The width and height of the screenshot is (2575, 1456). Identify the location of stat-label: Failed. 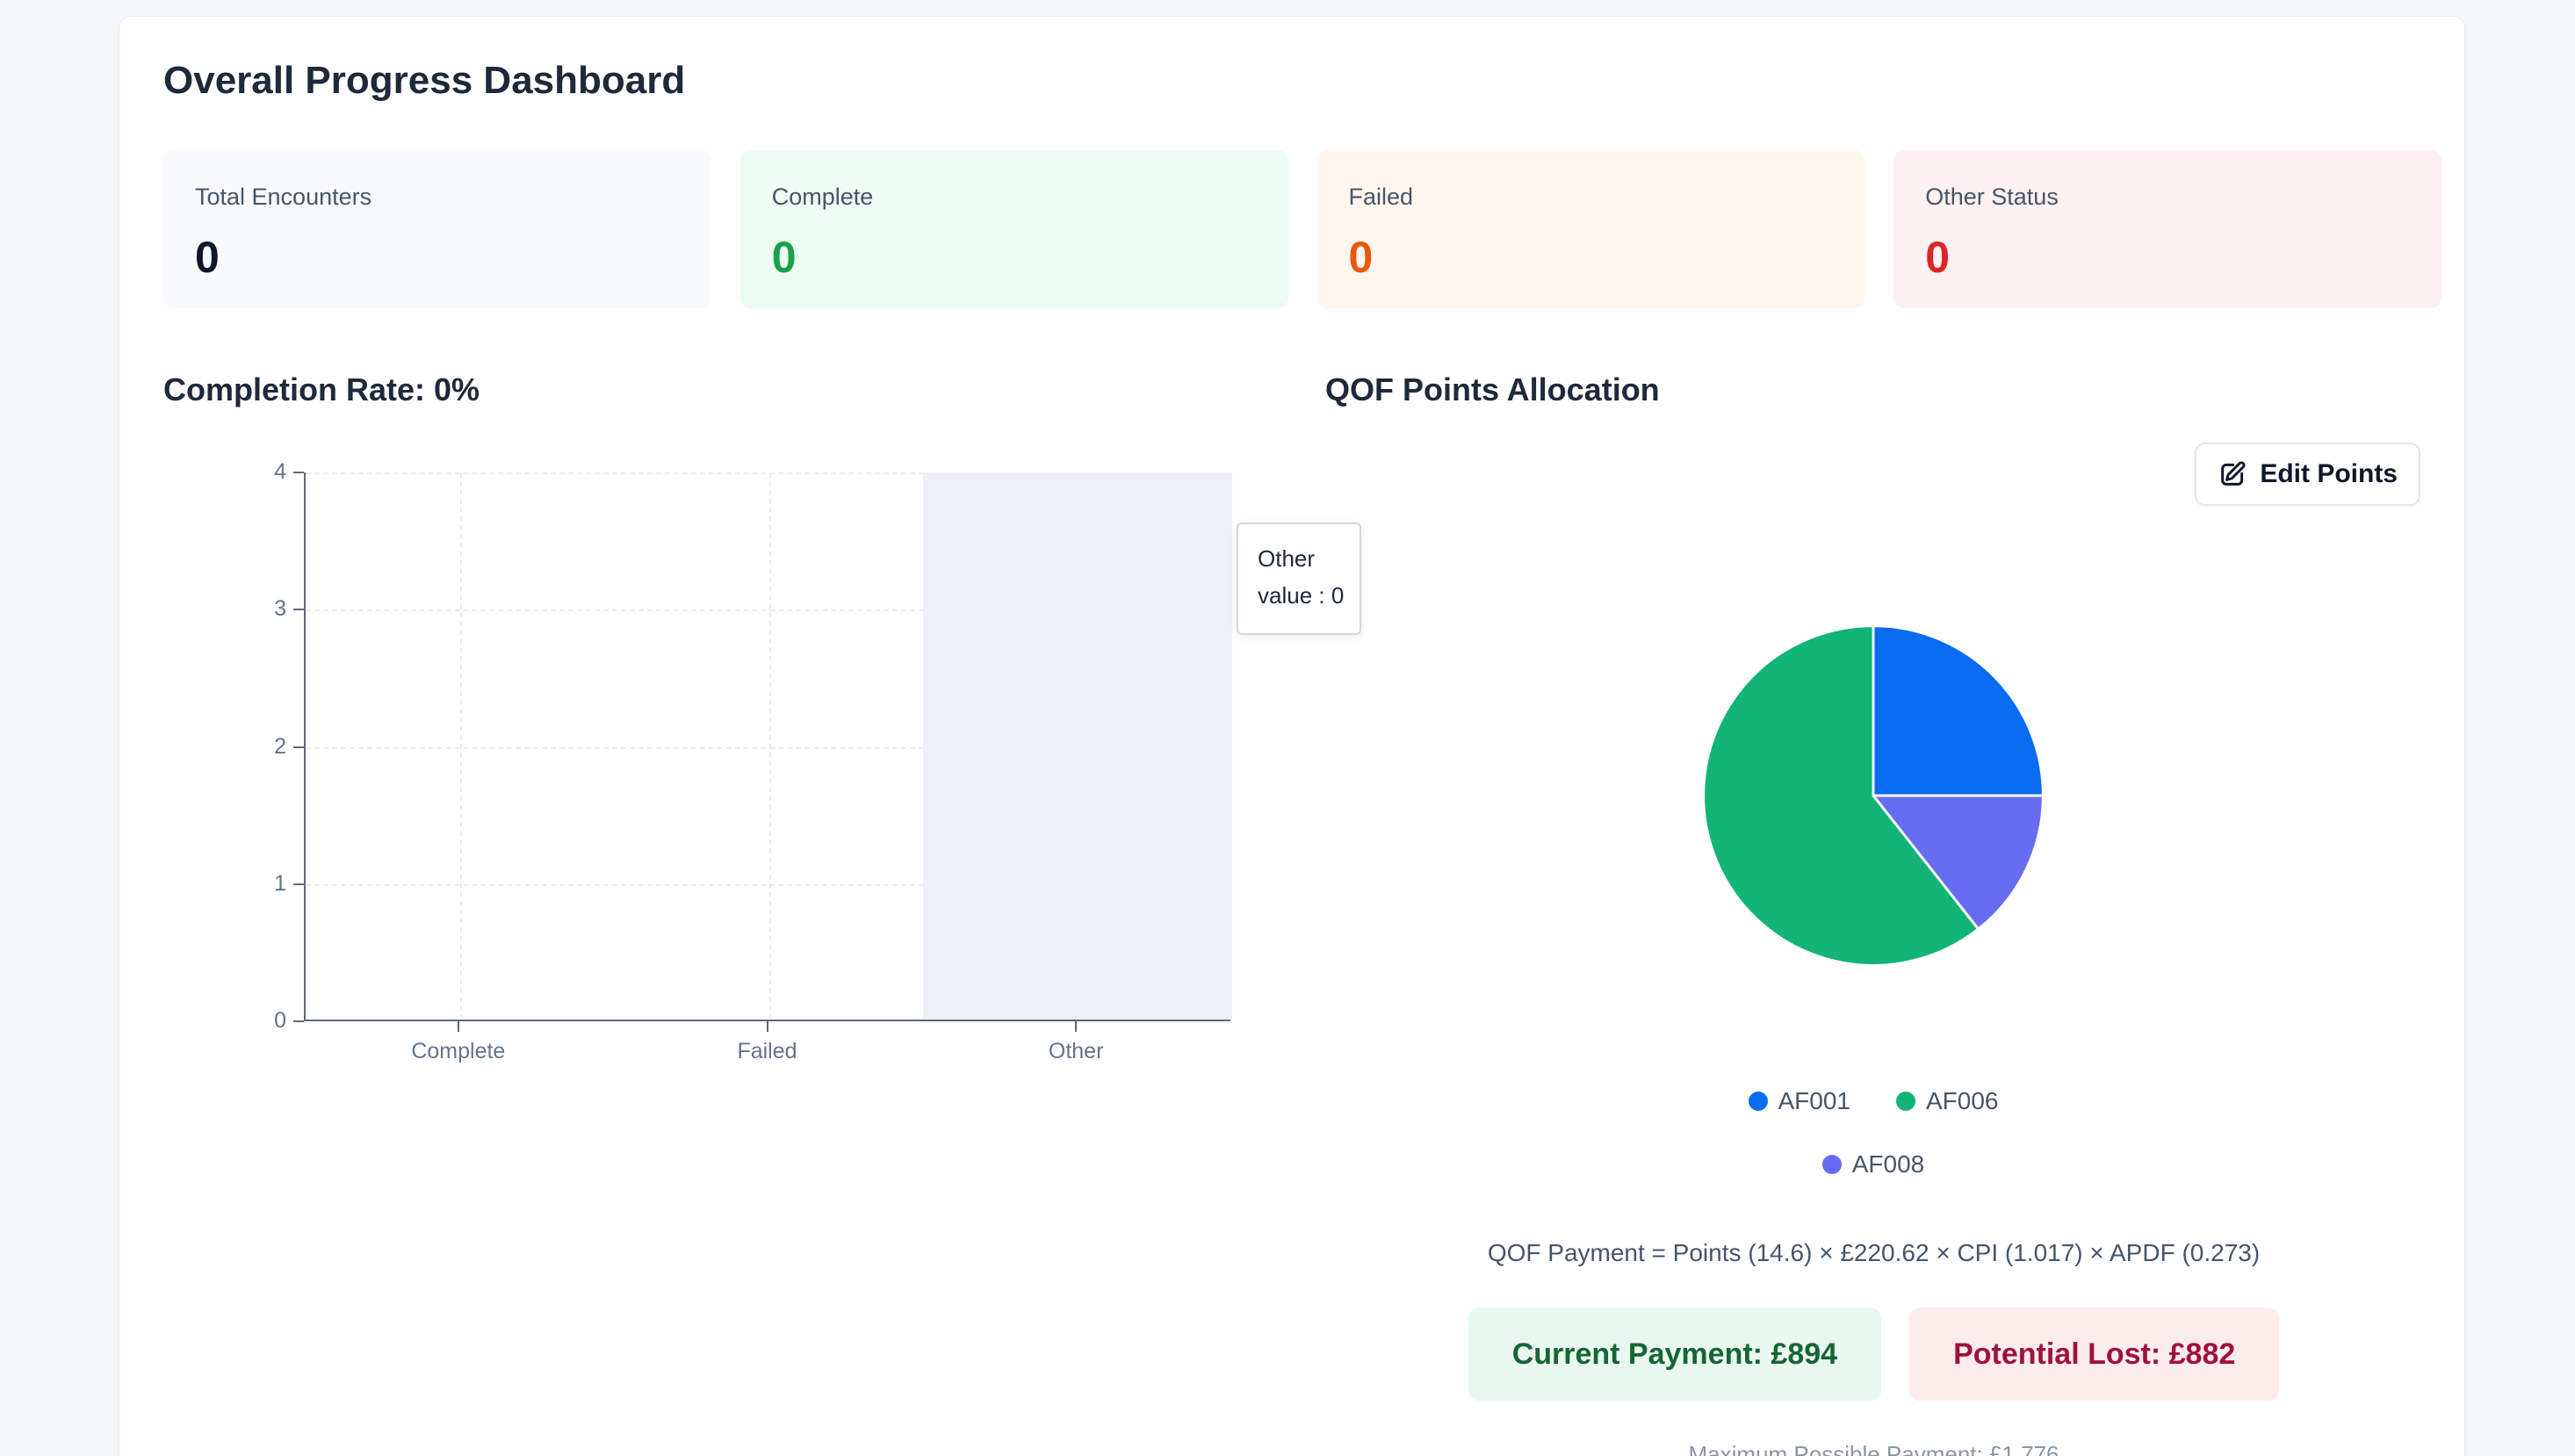
(1381, 197).